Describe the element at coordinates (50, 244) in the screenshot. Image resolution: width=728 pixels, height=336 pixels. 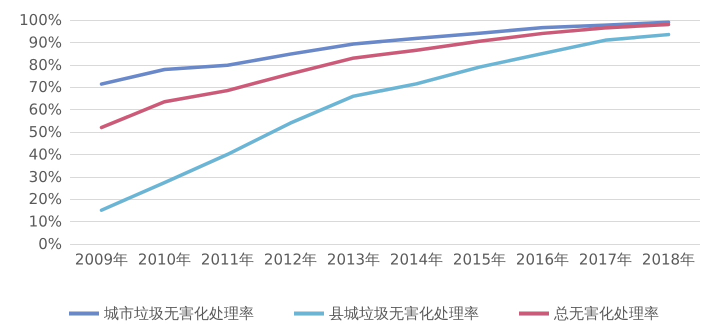
I see `y-tick-label: 0%` at that location.